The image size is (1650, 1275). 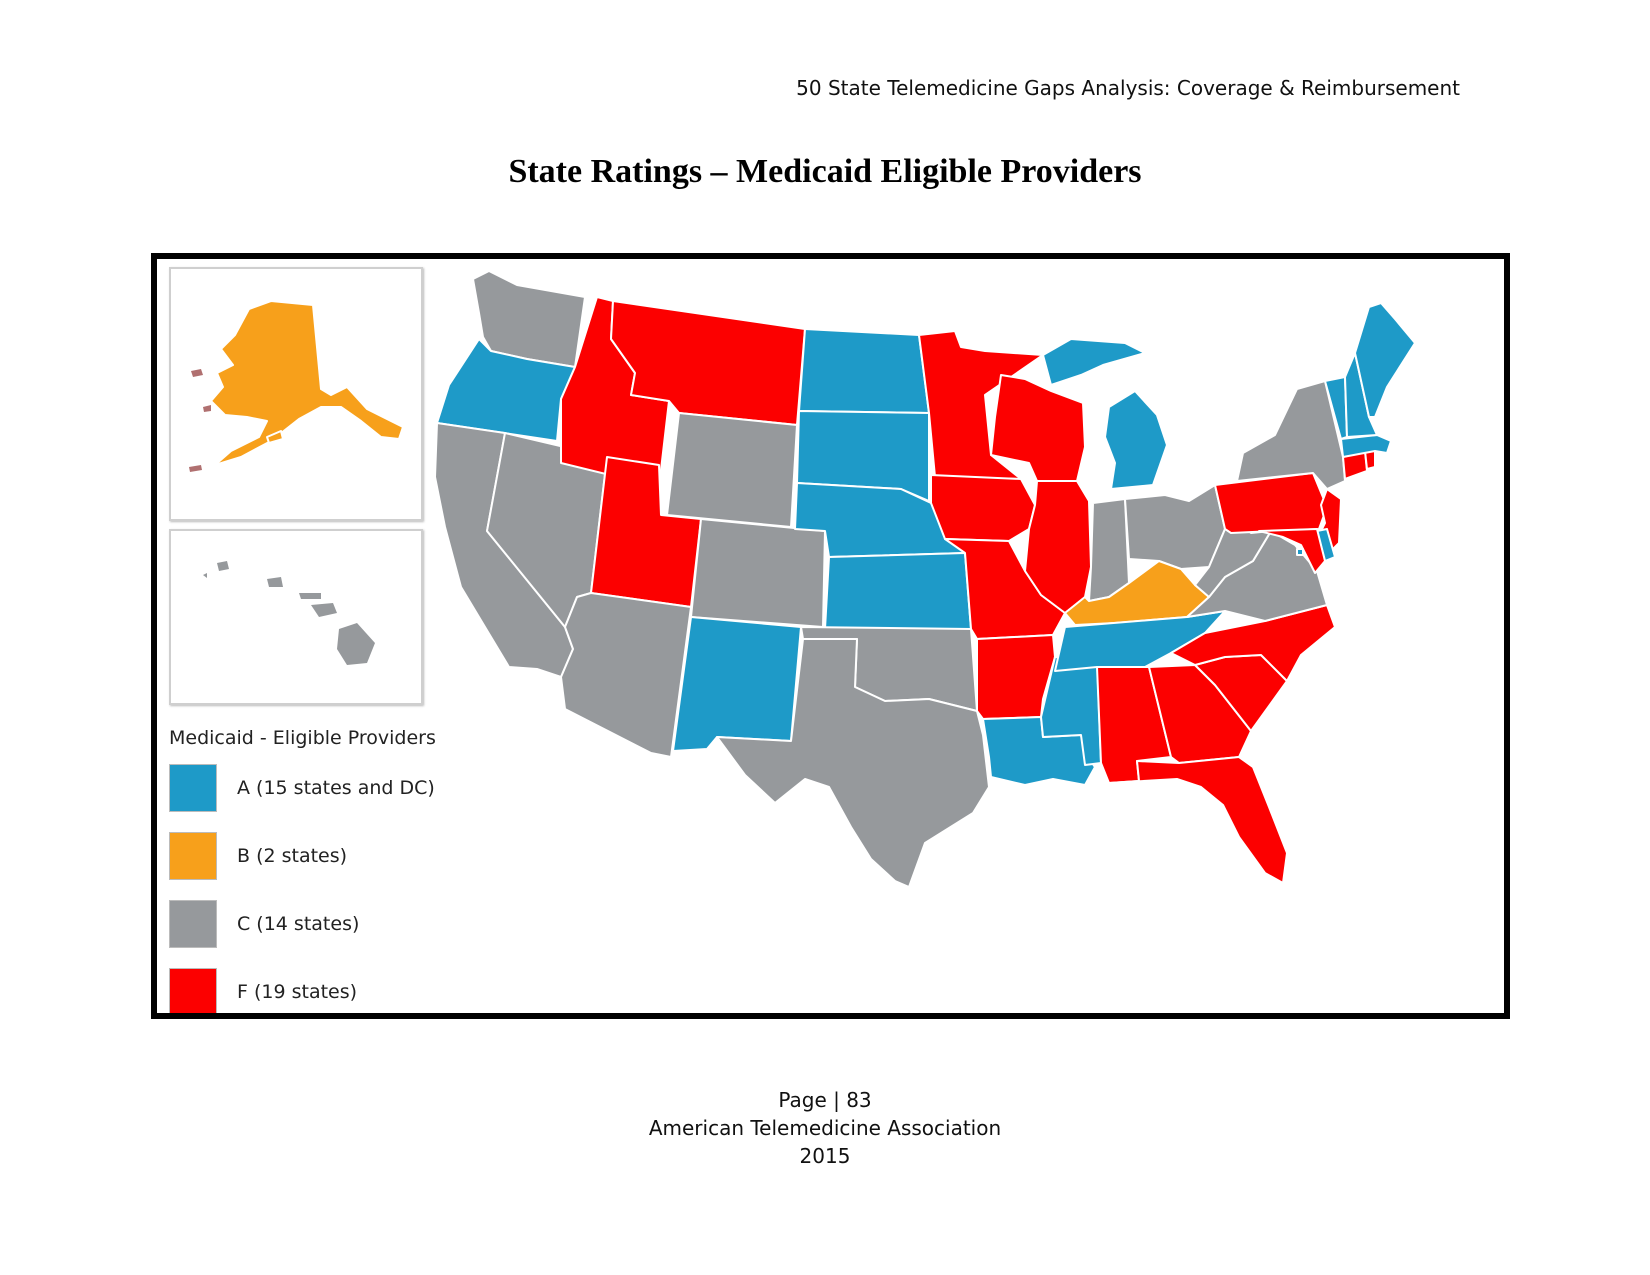 What do you see at coordinates (1005, 589) in the screenshot?
I see `state-MO` at bounding box center [1005, 589].